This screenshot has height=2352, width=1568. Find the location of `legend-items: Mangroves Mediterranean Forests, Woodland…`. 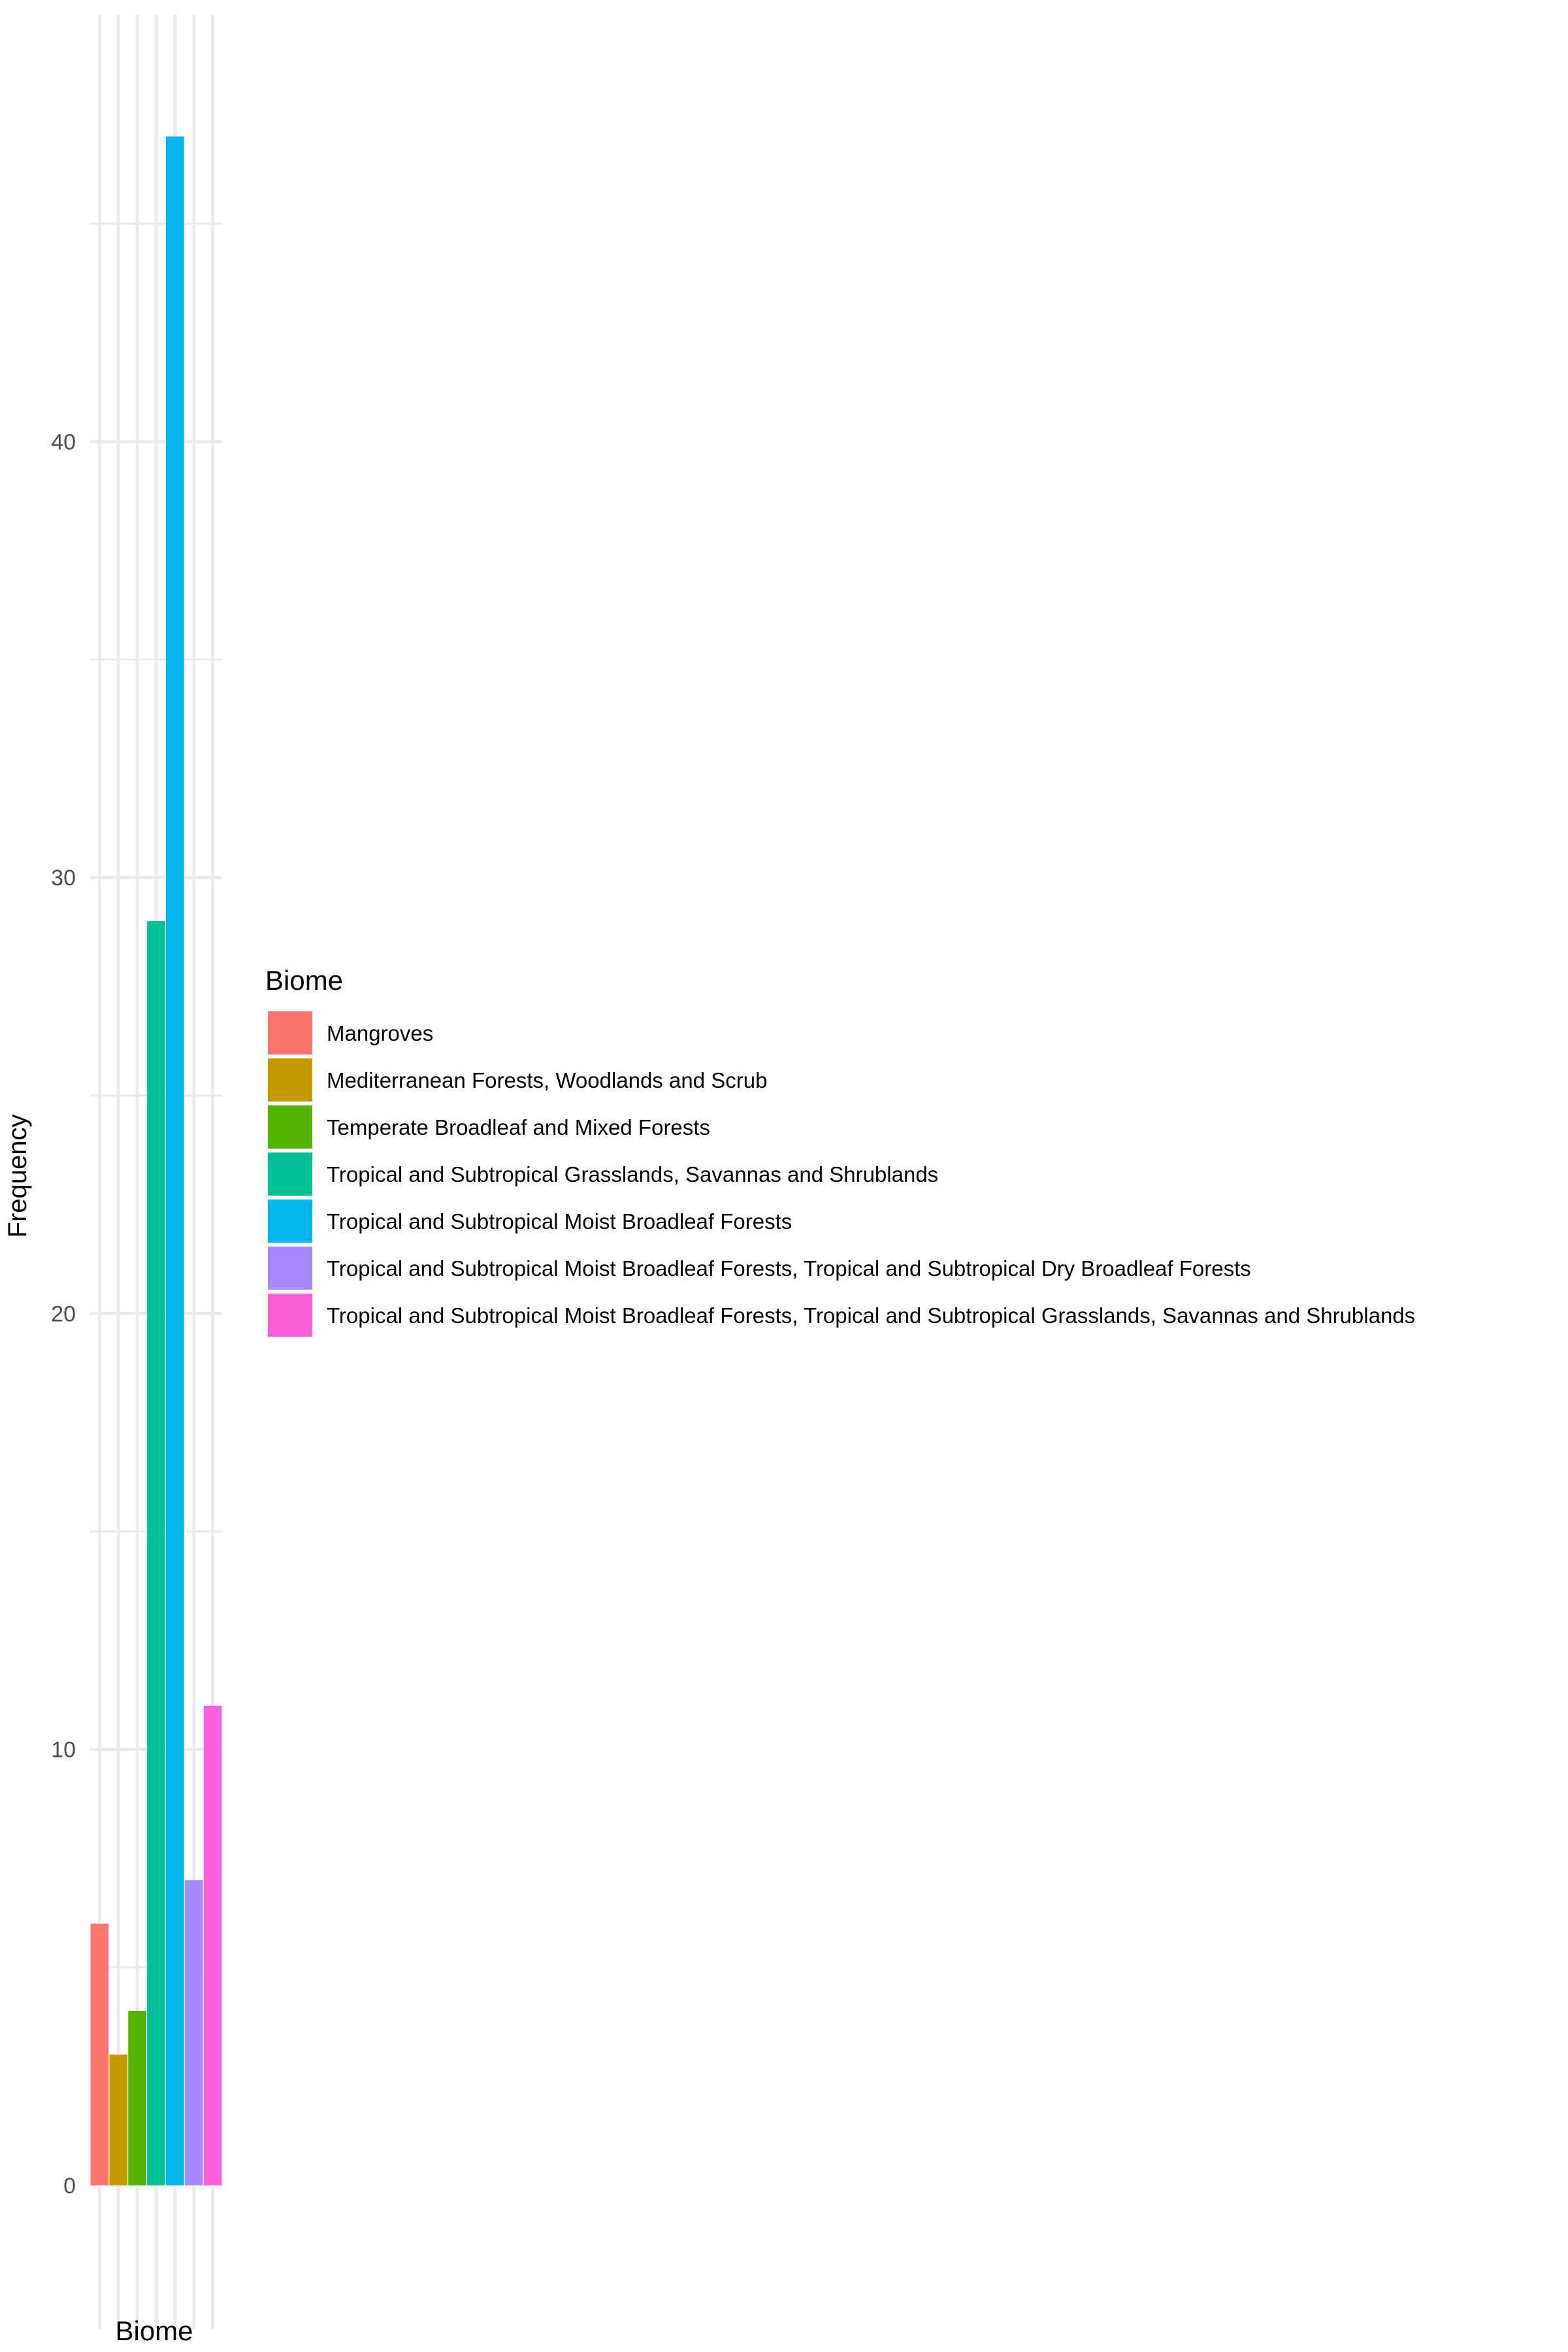

legend-items: Mangroves Mediterranean Forests, Woodland… is located at coordinates (841, 1174).